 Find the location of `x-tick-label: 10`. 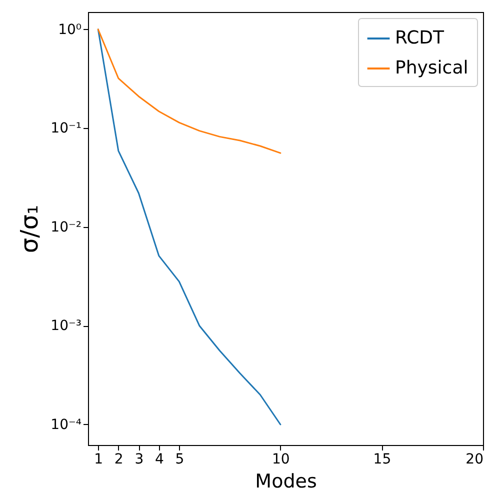

x-tick-label: 10 is located at coordinates (281, 460).